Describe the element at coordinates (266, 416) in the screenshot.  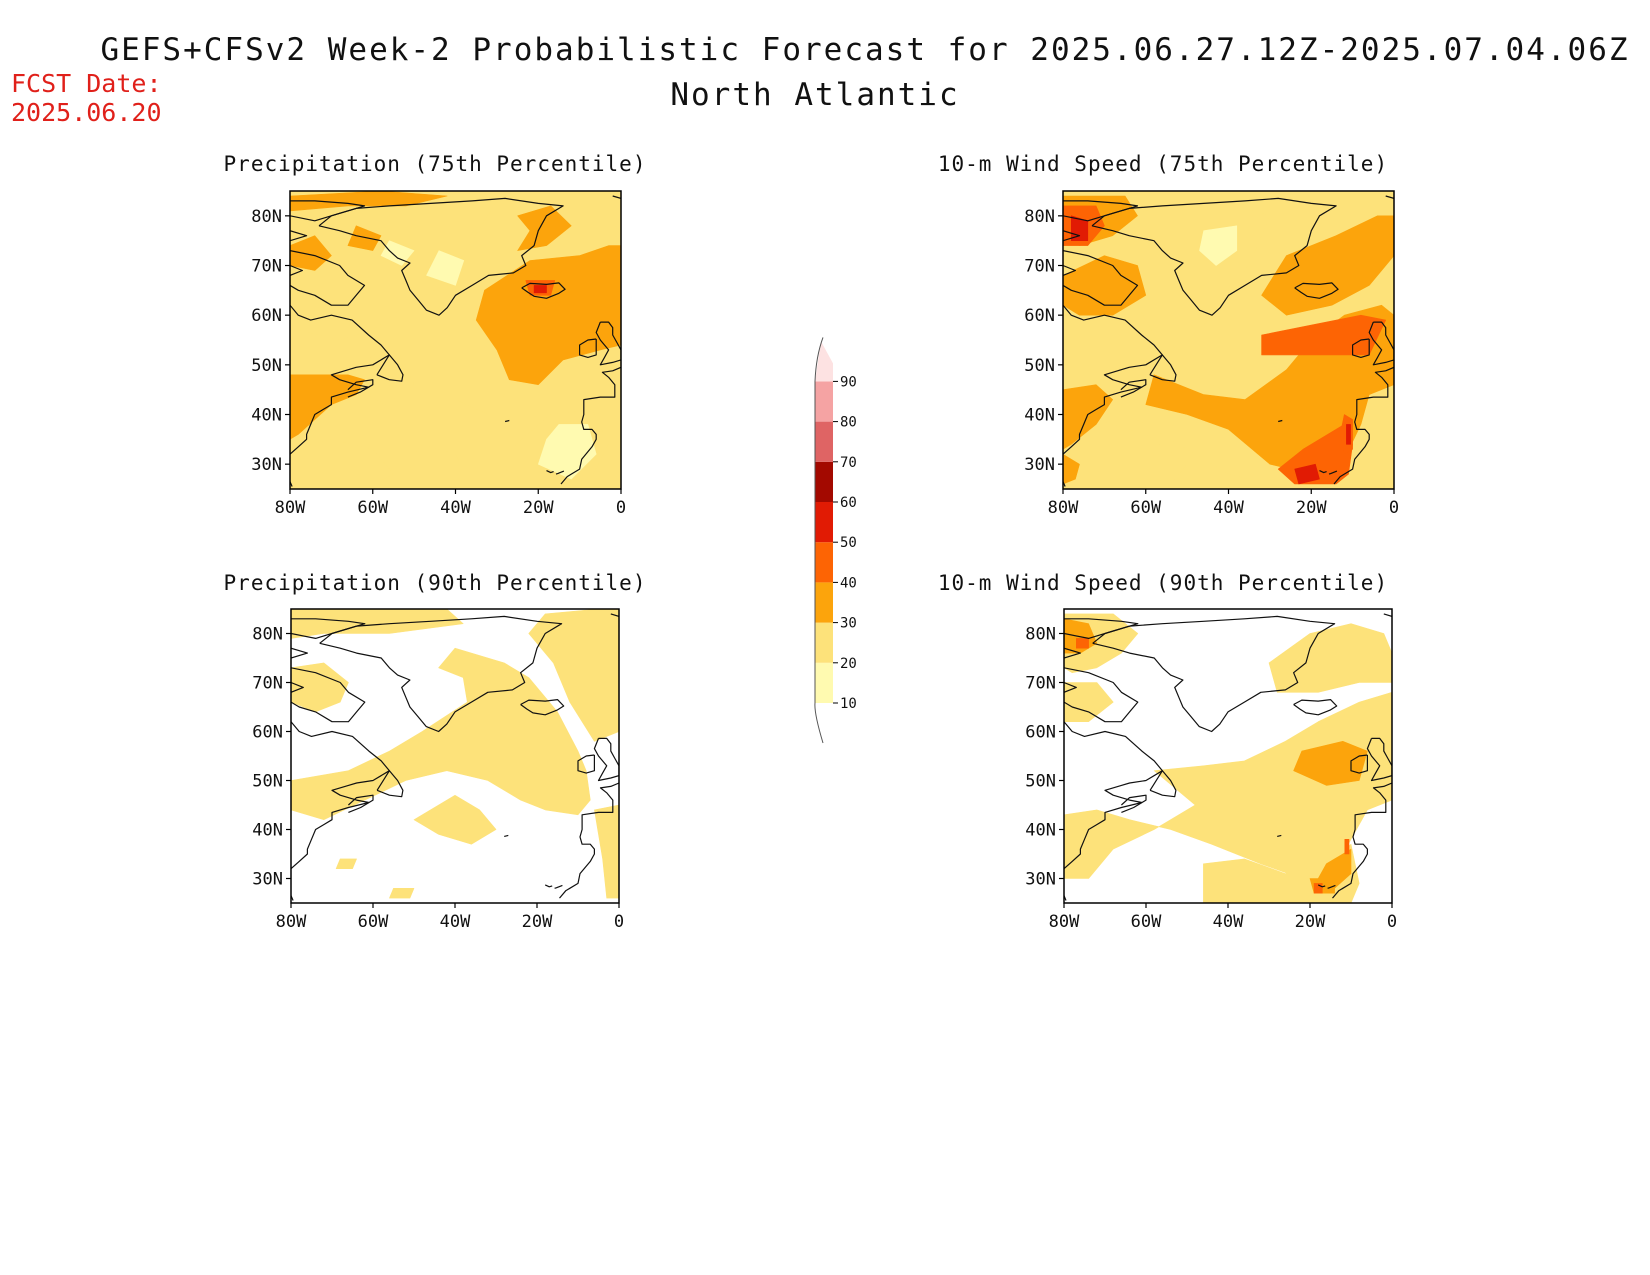
I see `lat-tick-label: 40N` at that location.